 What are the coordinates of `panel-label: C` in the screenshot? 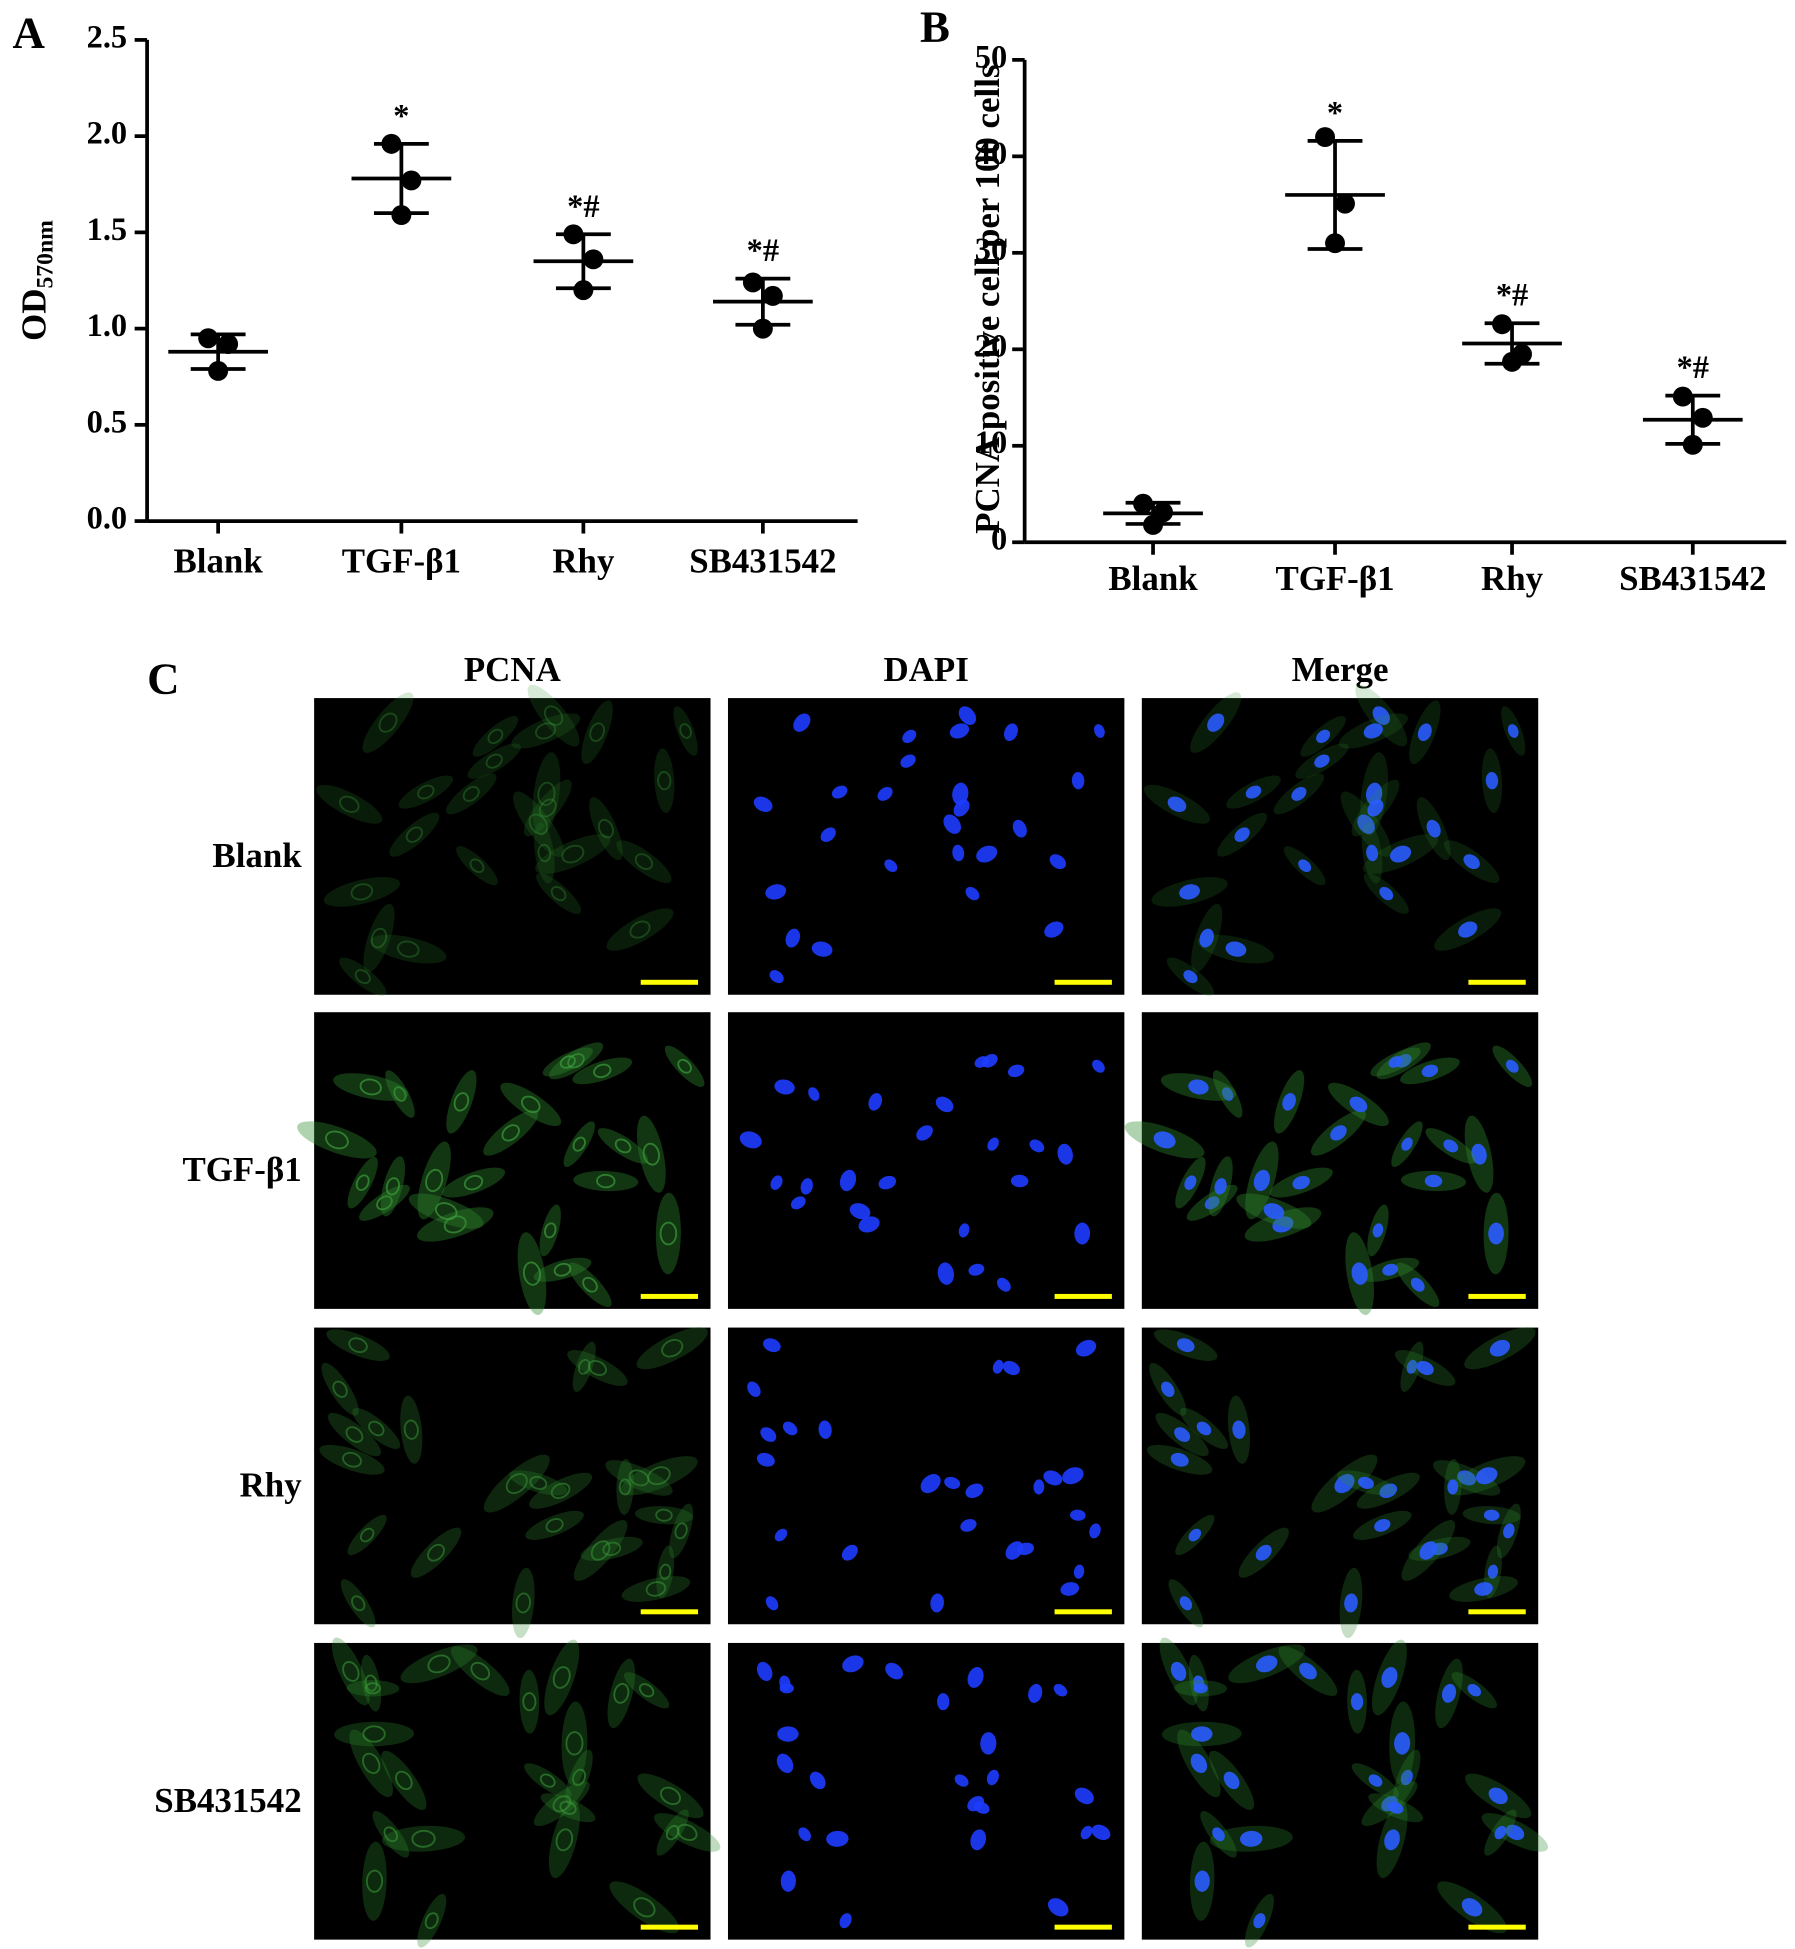 It's located at (163, 678).